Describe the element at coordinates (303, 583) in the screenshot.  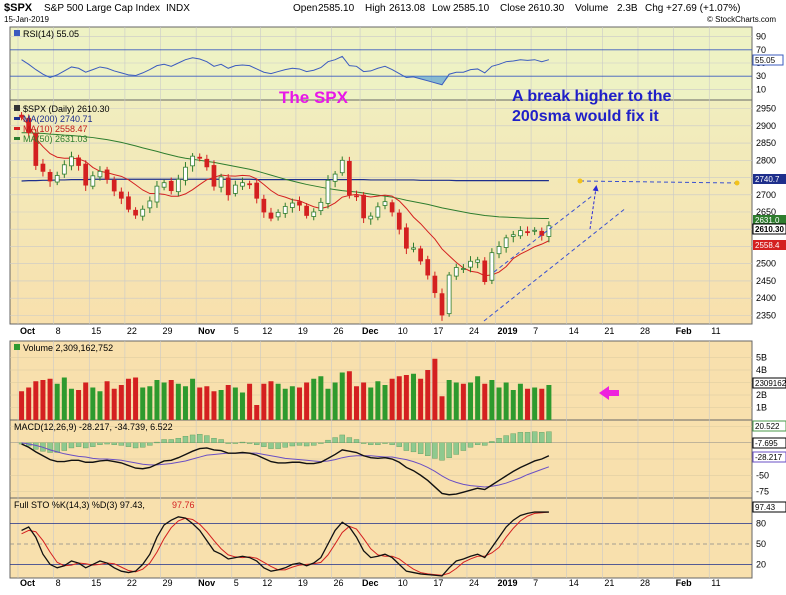
I see `x-tick-label-lower: 19` at that location.